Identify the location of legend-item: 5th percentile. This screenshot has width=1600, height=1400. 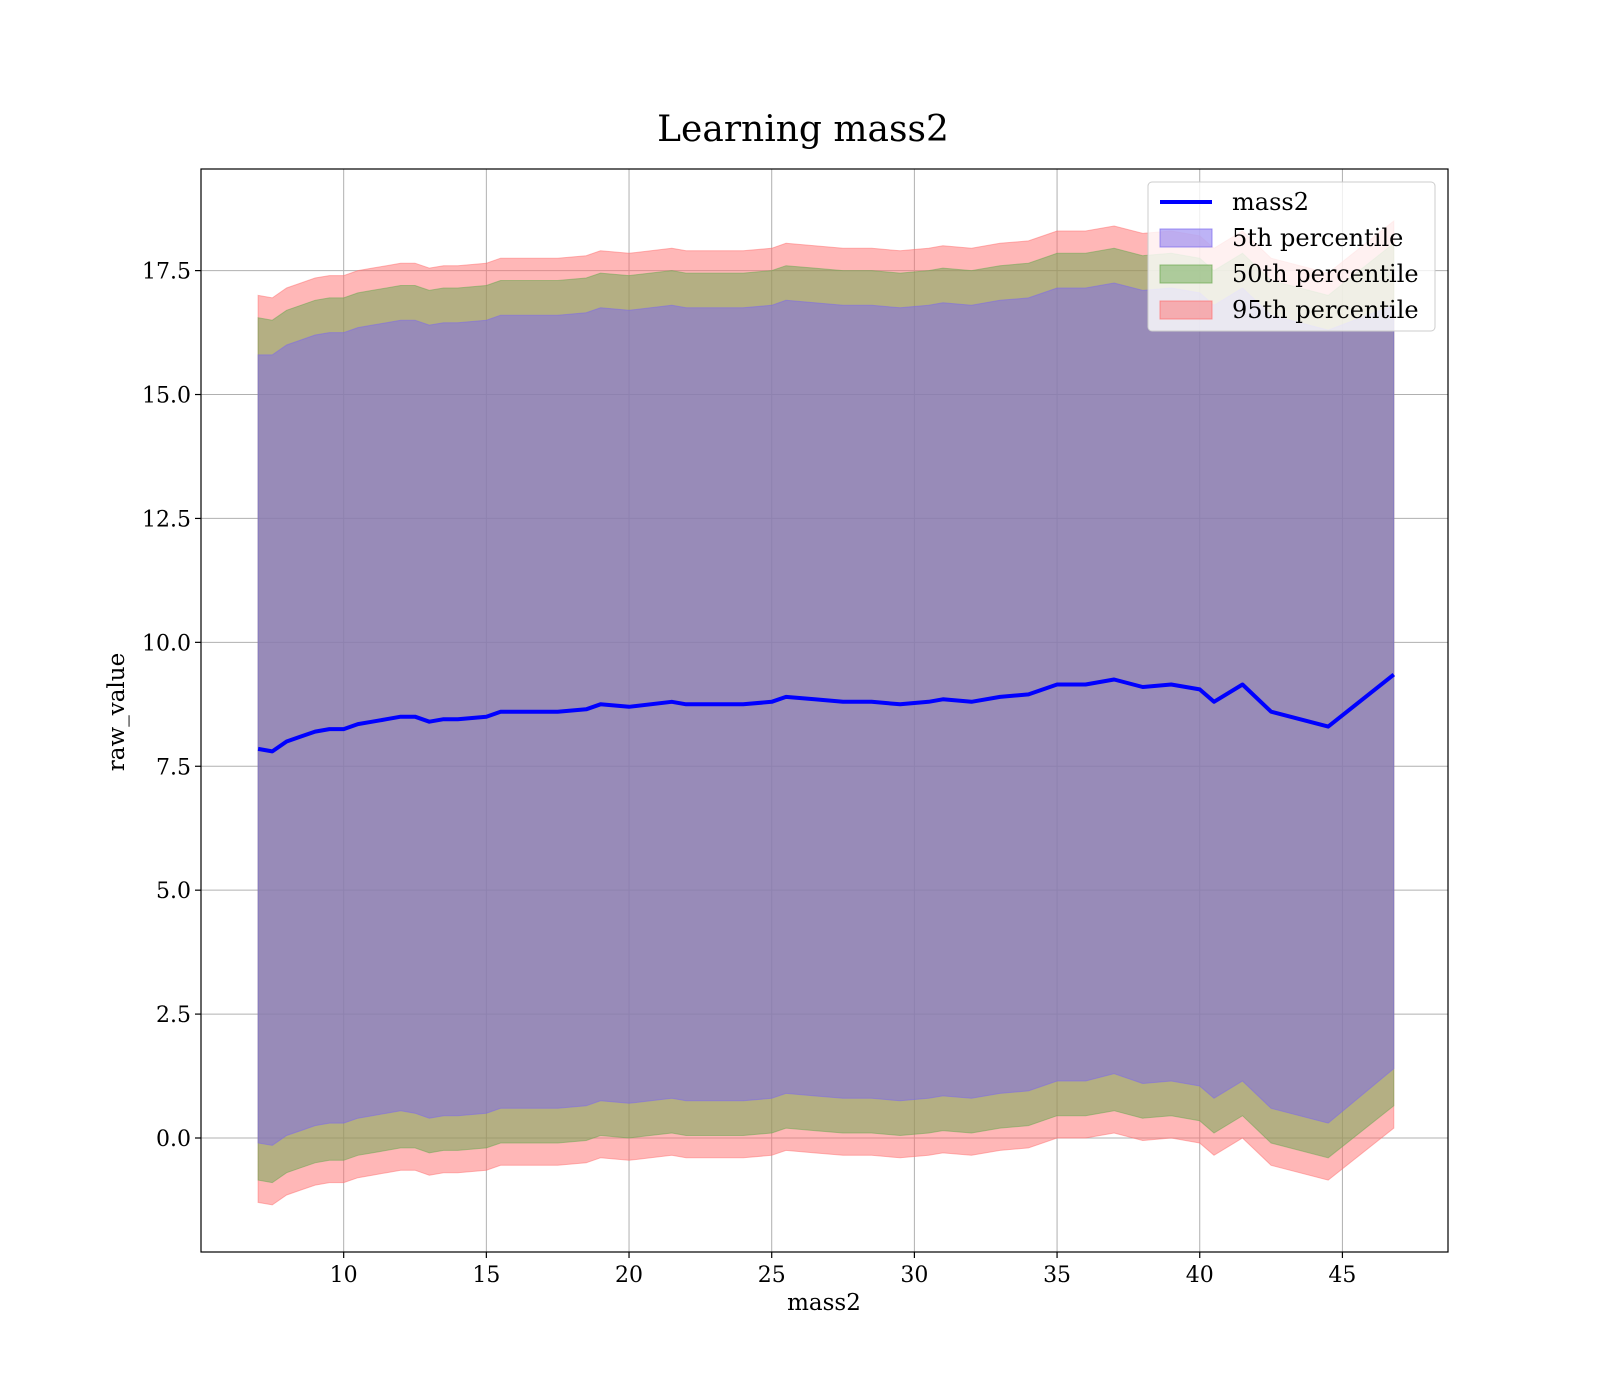
(1281, 238).